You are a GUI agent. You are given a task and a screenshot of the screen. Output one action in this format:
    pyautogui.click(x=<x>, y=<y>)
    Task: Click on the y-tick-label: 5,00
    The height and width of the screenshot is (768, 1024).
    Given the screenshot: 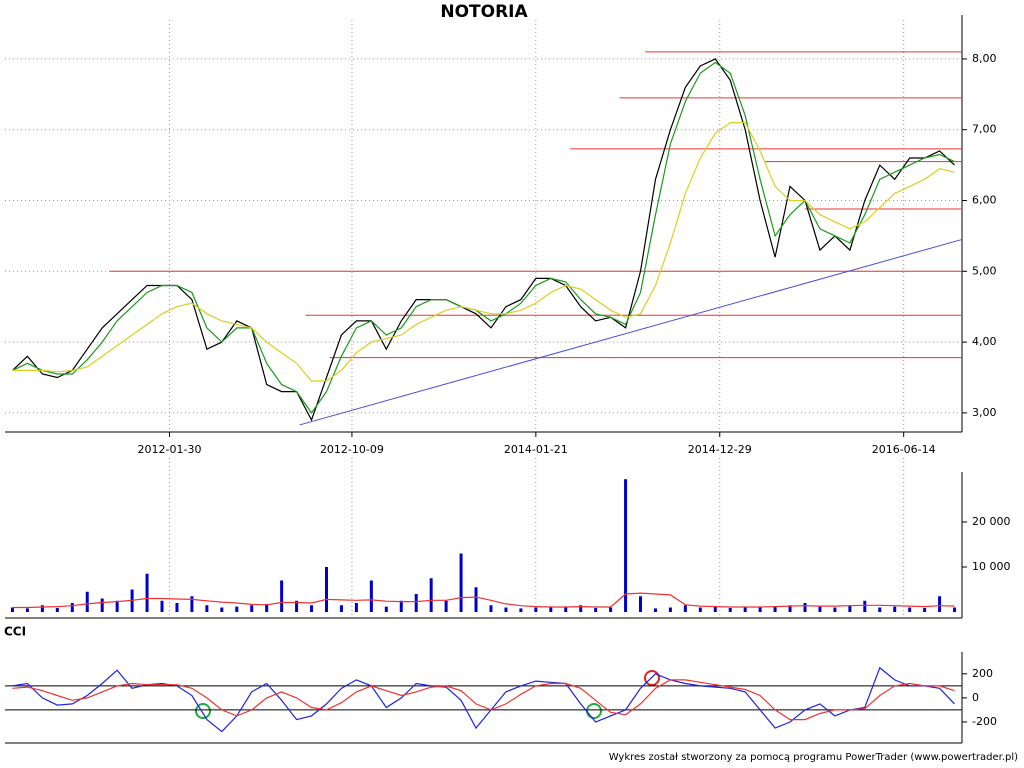 What is the action you would take?
    pyautogui.click(x=984, y=270)
    